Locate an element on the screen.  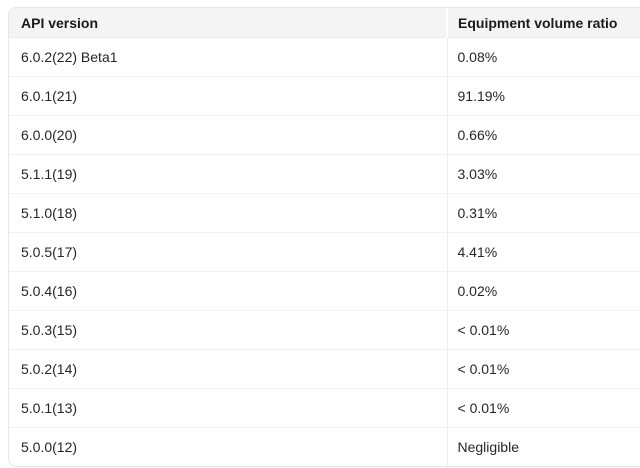
ratio-cell: 0.66% is located at coordinates (543, 135).